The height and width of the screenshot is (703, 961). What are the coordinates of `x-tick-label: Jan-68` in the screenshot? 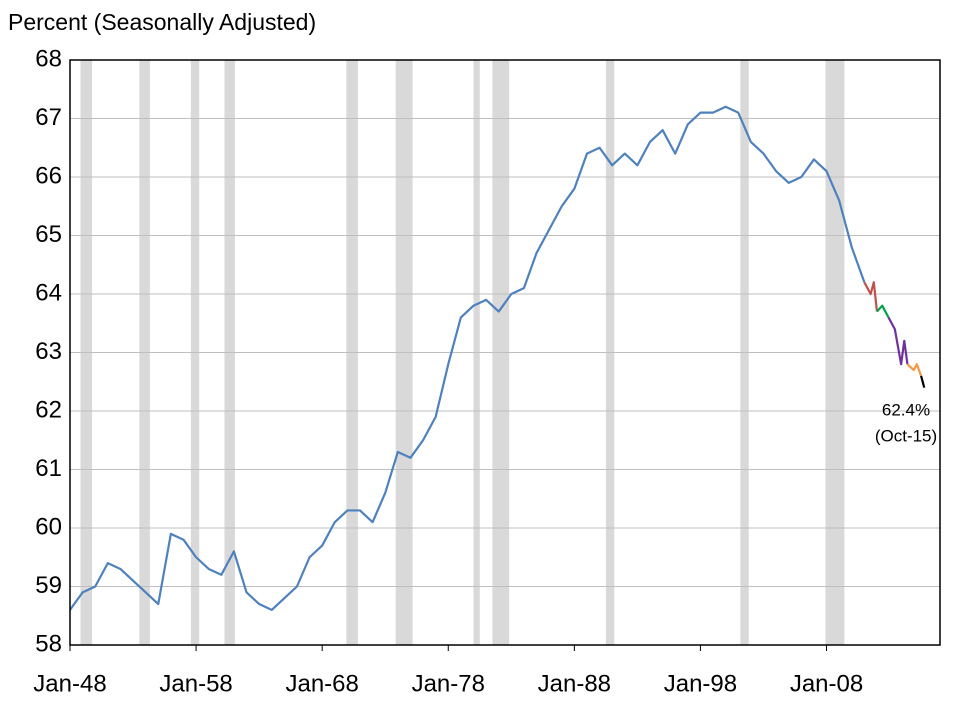 It's located at (321, 683).